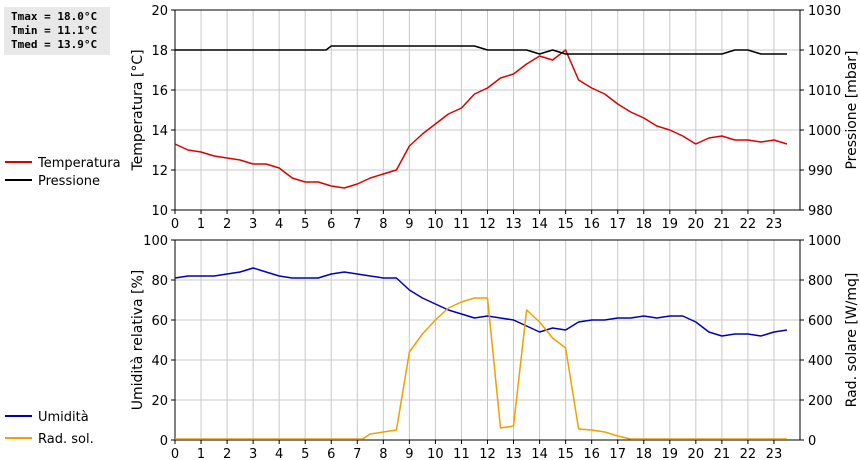  What do you see at coordinates (159, 171) in the screenshot?
I see `y-left-tick-label: 12` at bounding box center [159, 171].